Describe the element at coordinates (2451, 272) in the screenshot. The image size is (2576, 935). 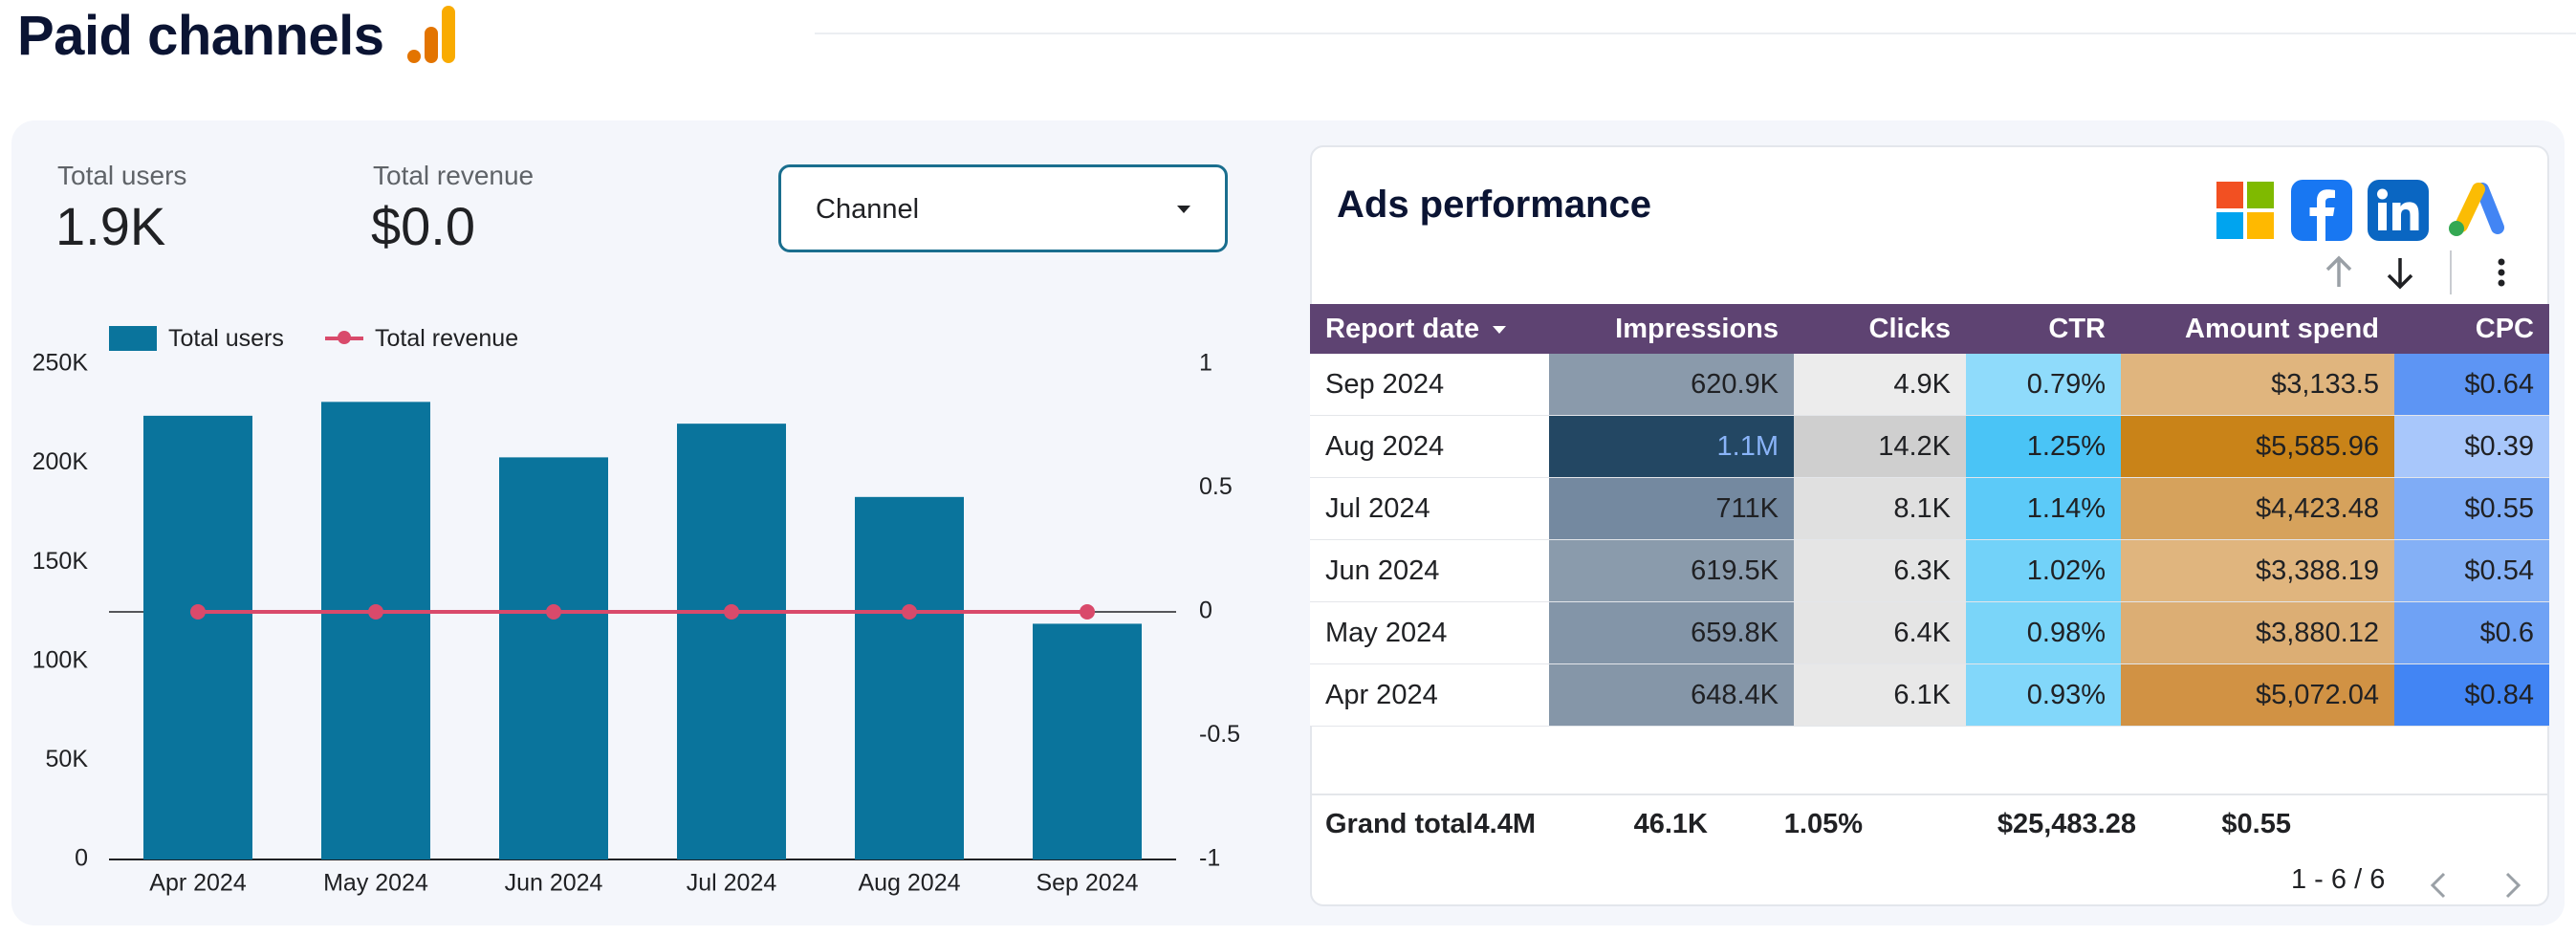
I see `toolbar-divider` at that location.